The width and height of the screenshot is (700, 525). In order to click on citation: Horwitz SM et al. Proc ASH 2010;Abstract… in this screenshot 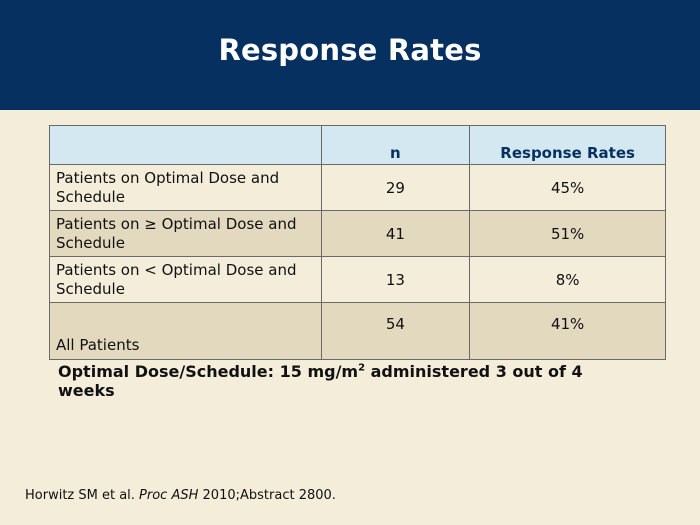, I will do `click(180, 495)`.